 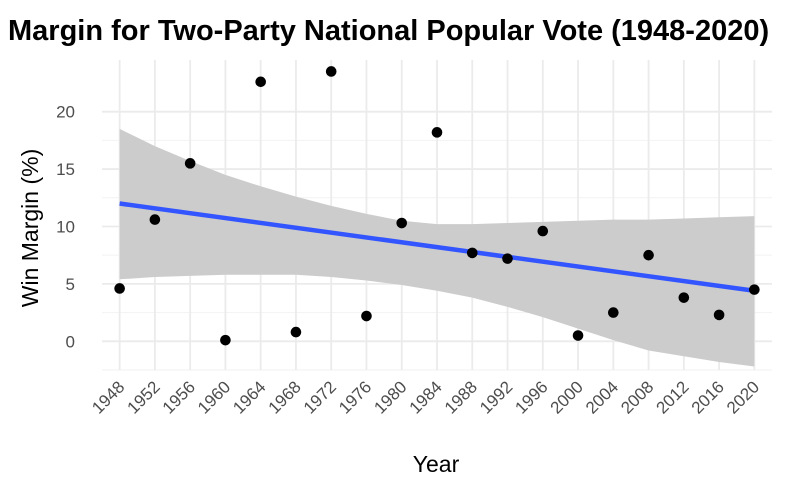 What do you see at coordinates (602, 397) in the screenshot?
I see `x-tick-label: 2004` at bounding box center [602, 397].